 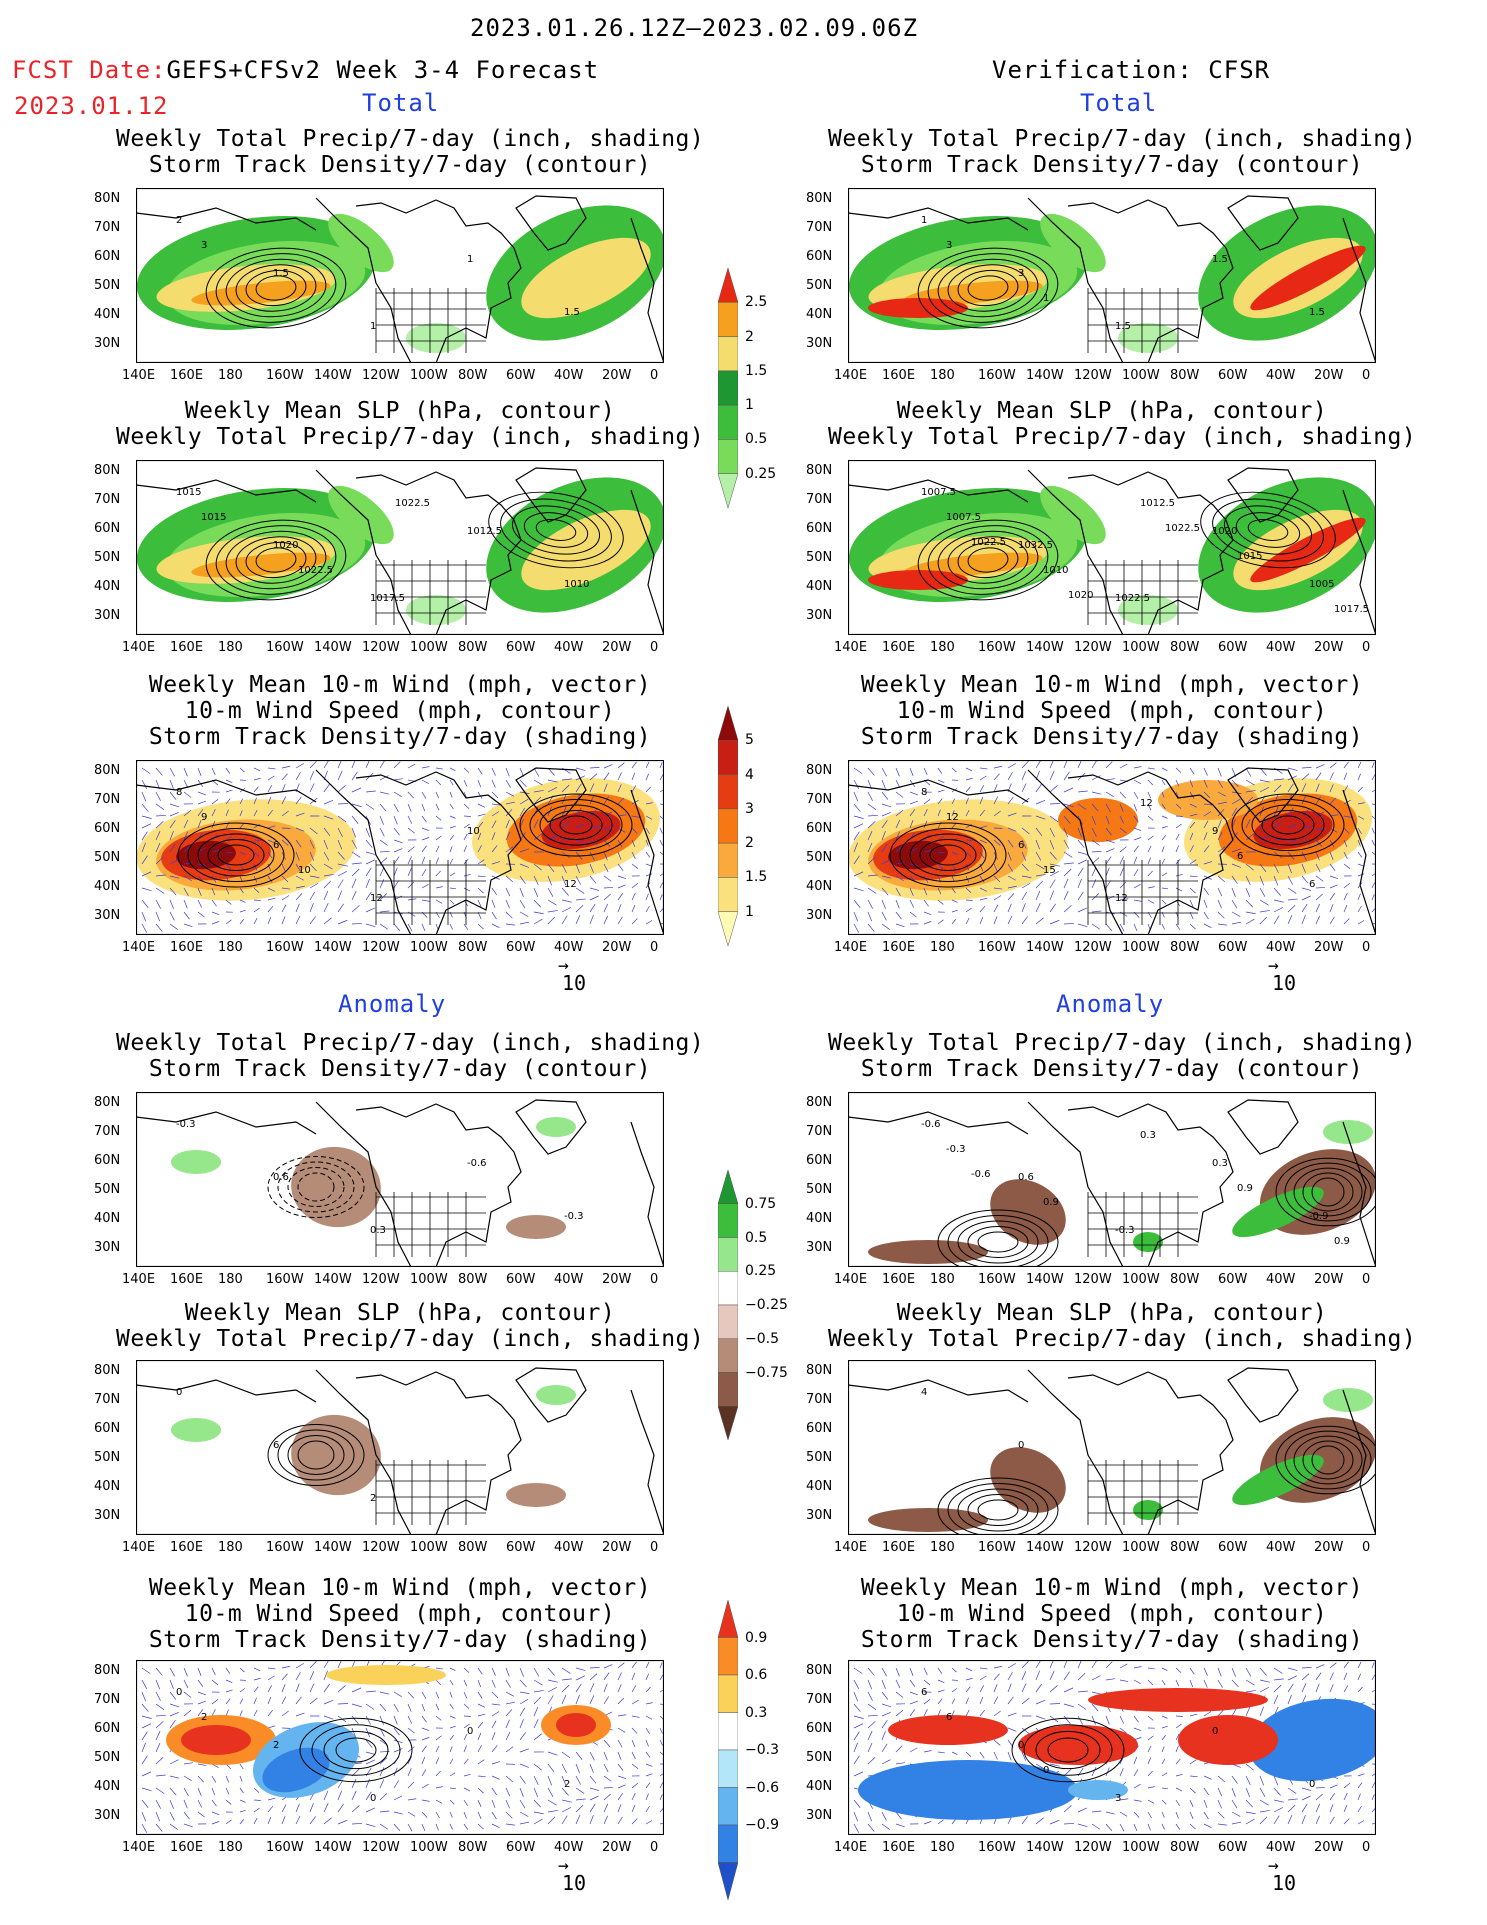 I want to click on siberia-coast, so click(x=226, y=791).